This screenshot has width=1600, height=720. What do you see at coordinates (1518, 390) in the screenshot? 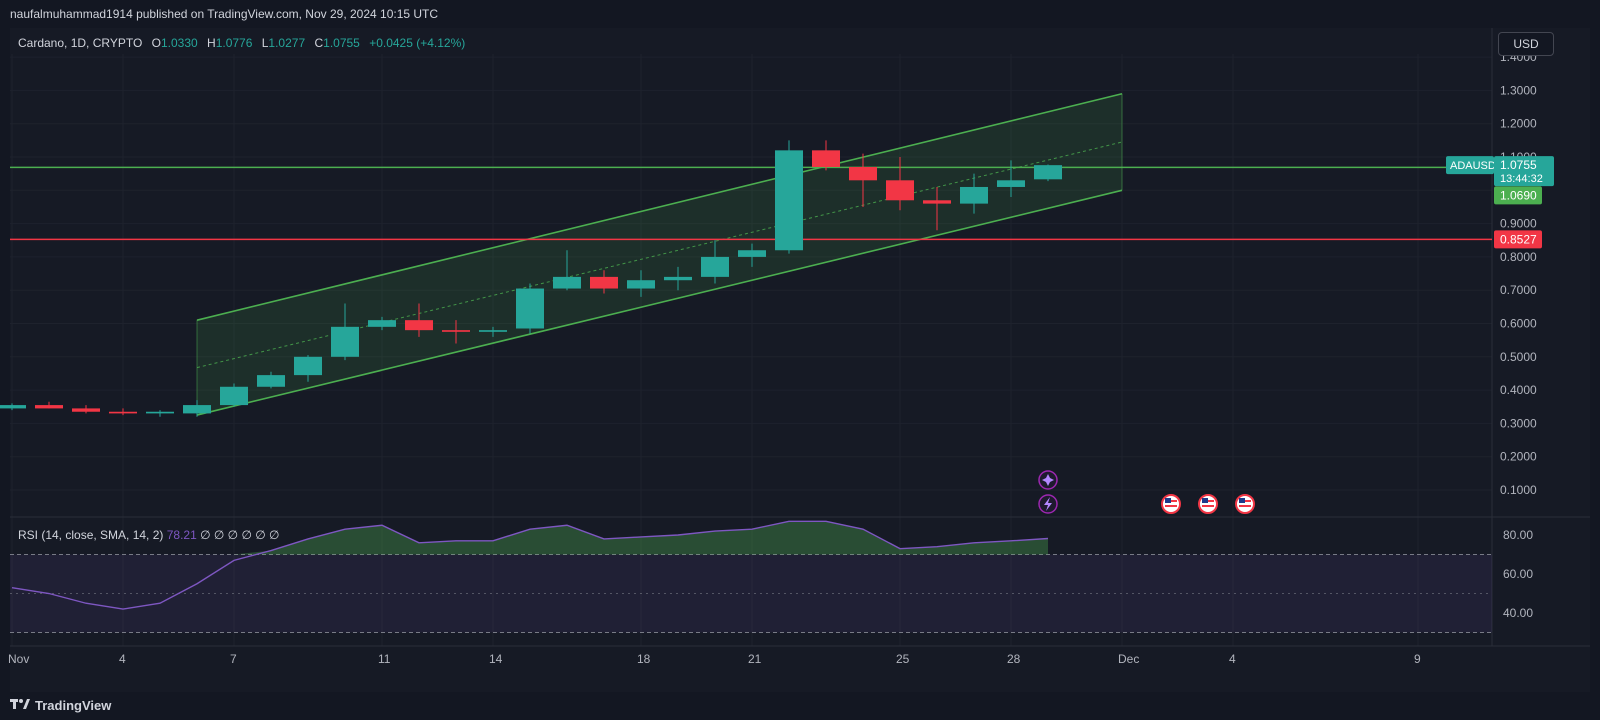
I see `price-tick-label: 0.4000` at bounding box center [1518, 390].